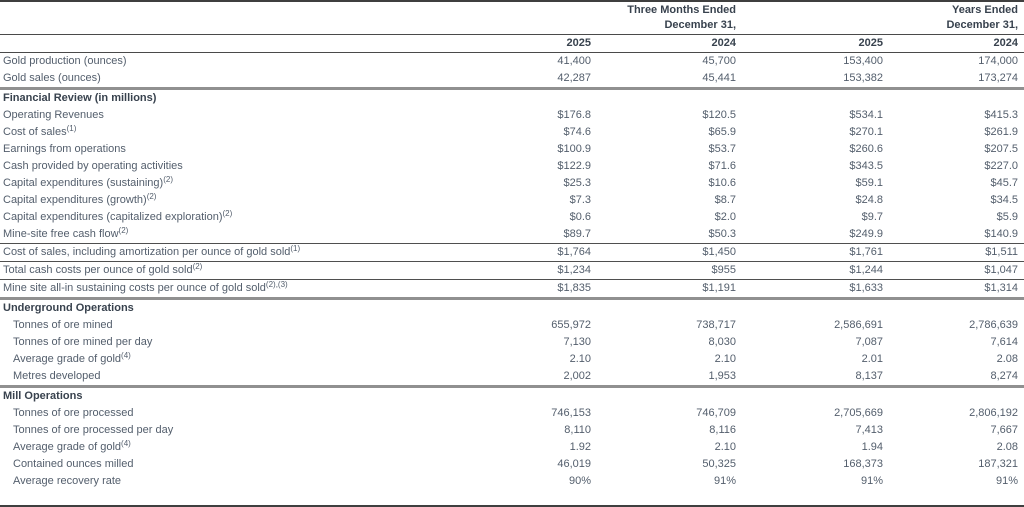 The image size is (1024, 507). What do you see at coordinates (1001, 131) in the screenshot?
I see `cell-value: $261.9` at bounding box center [1001, 131].